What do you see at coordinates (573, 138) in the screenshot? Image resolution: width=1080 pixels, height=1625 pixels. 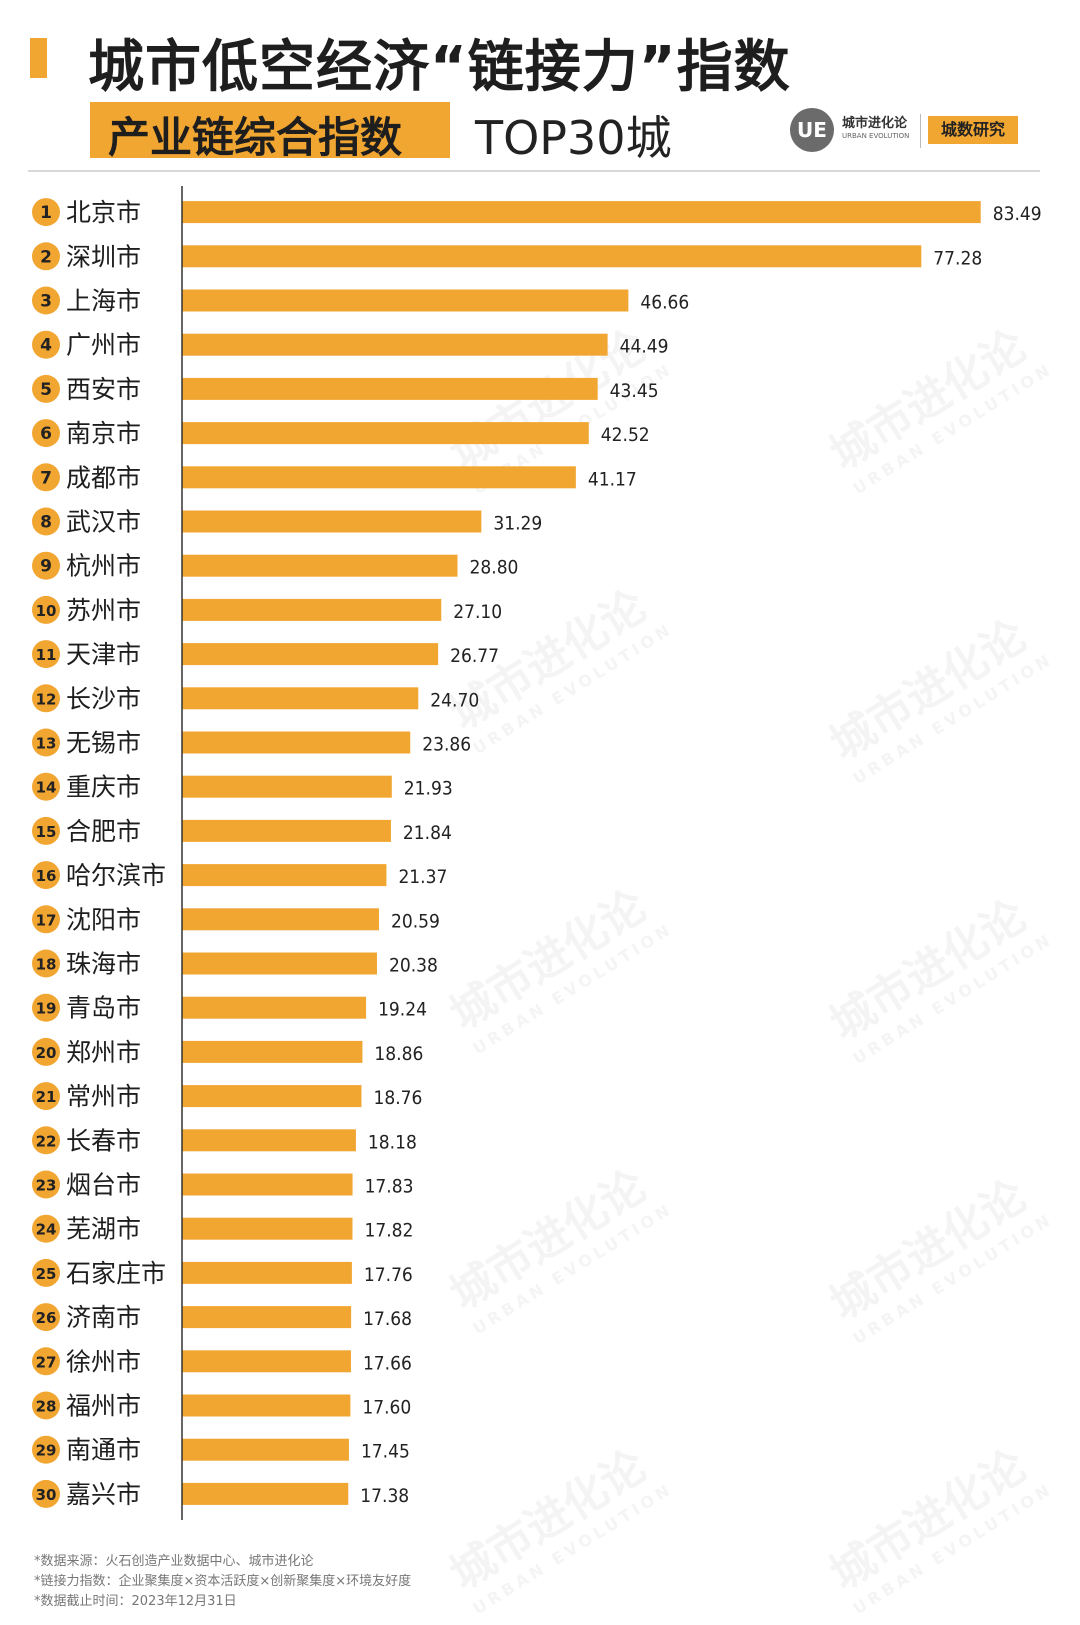 I see `subtitle-suffix: TOP30城` at bounding box center [573, 138].